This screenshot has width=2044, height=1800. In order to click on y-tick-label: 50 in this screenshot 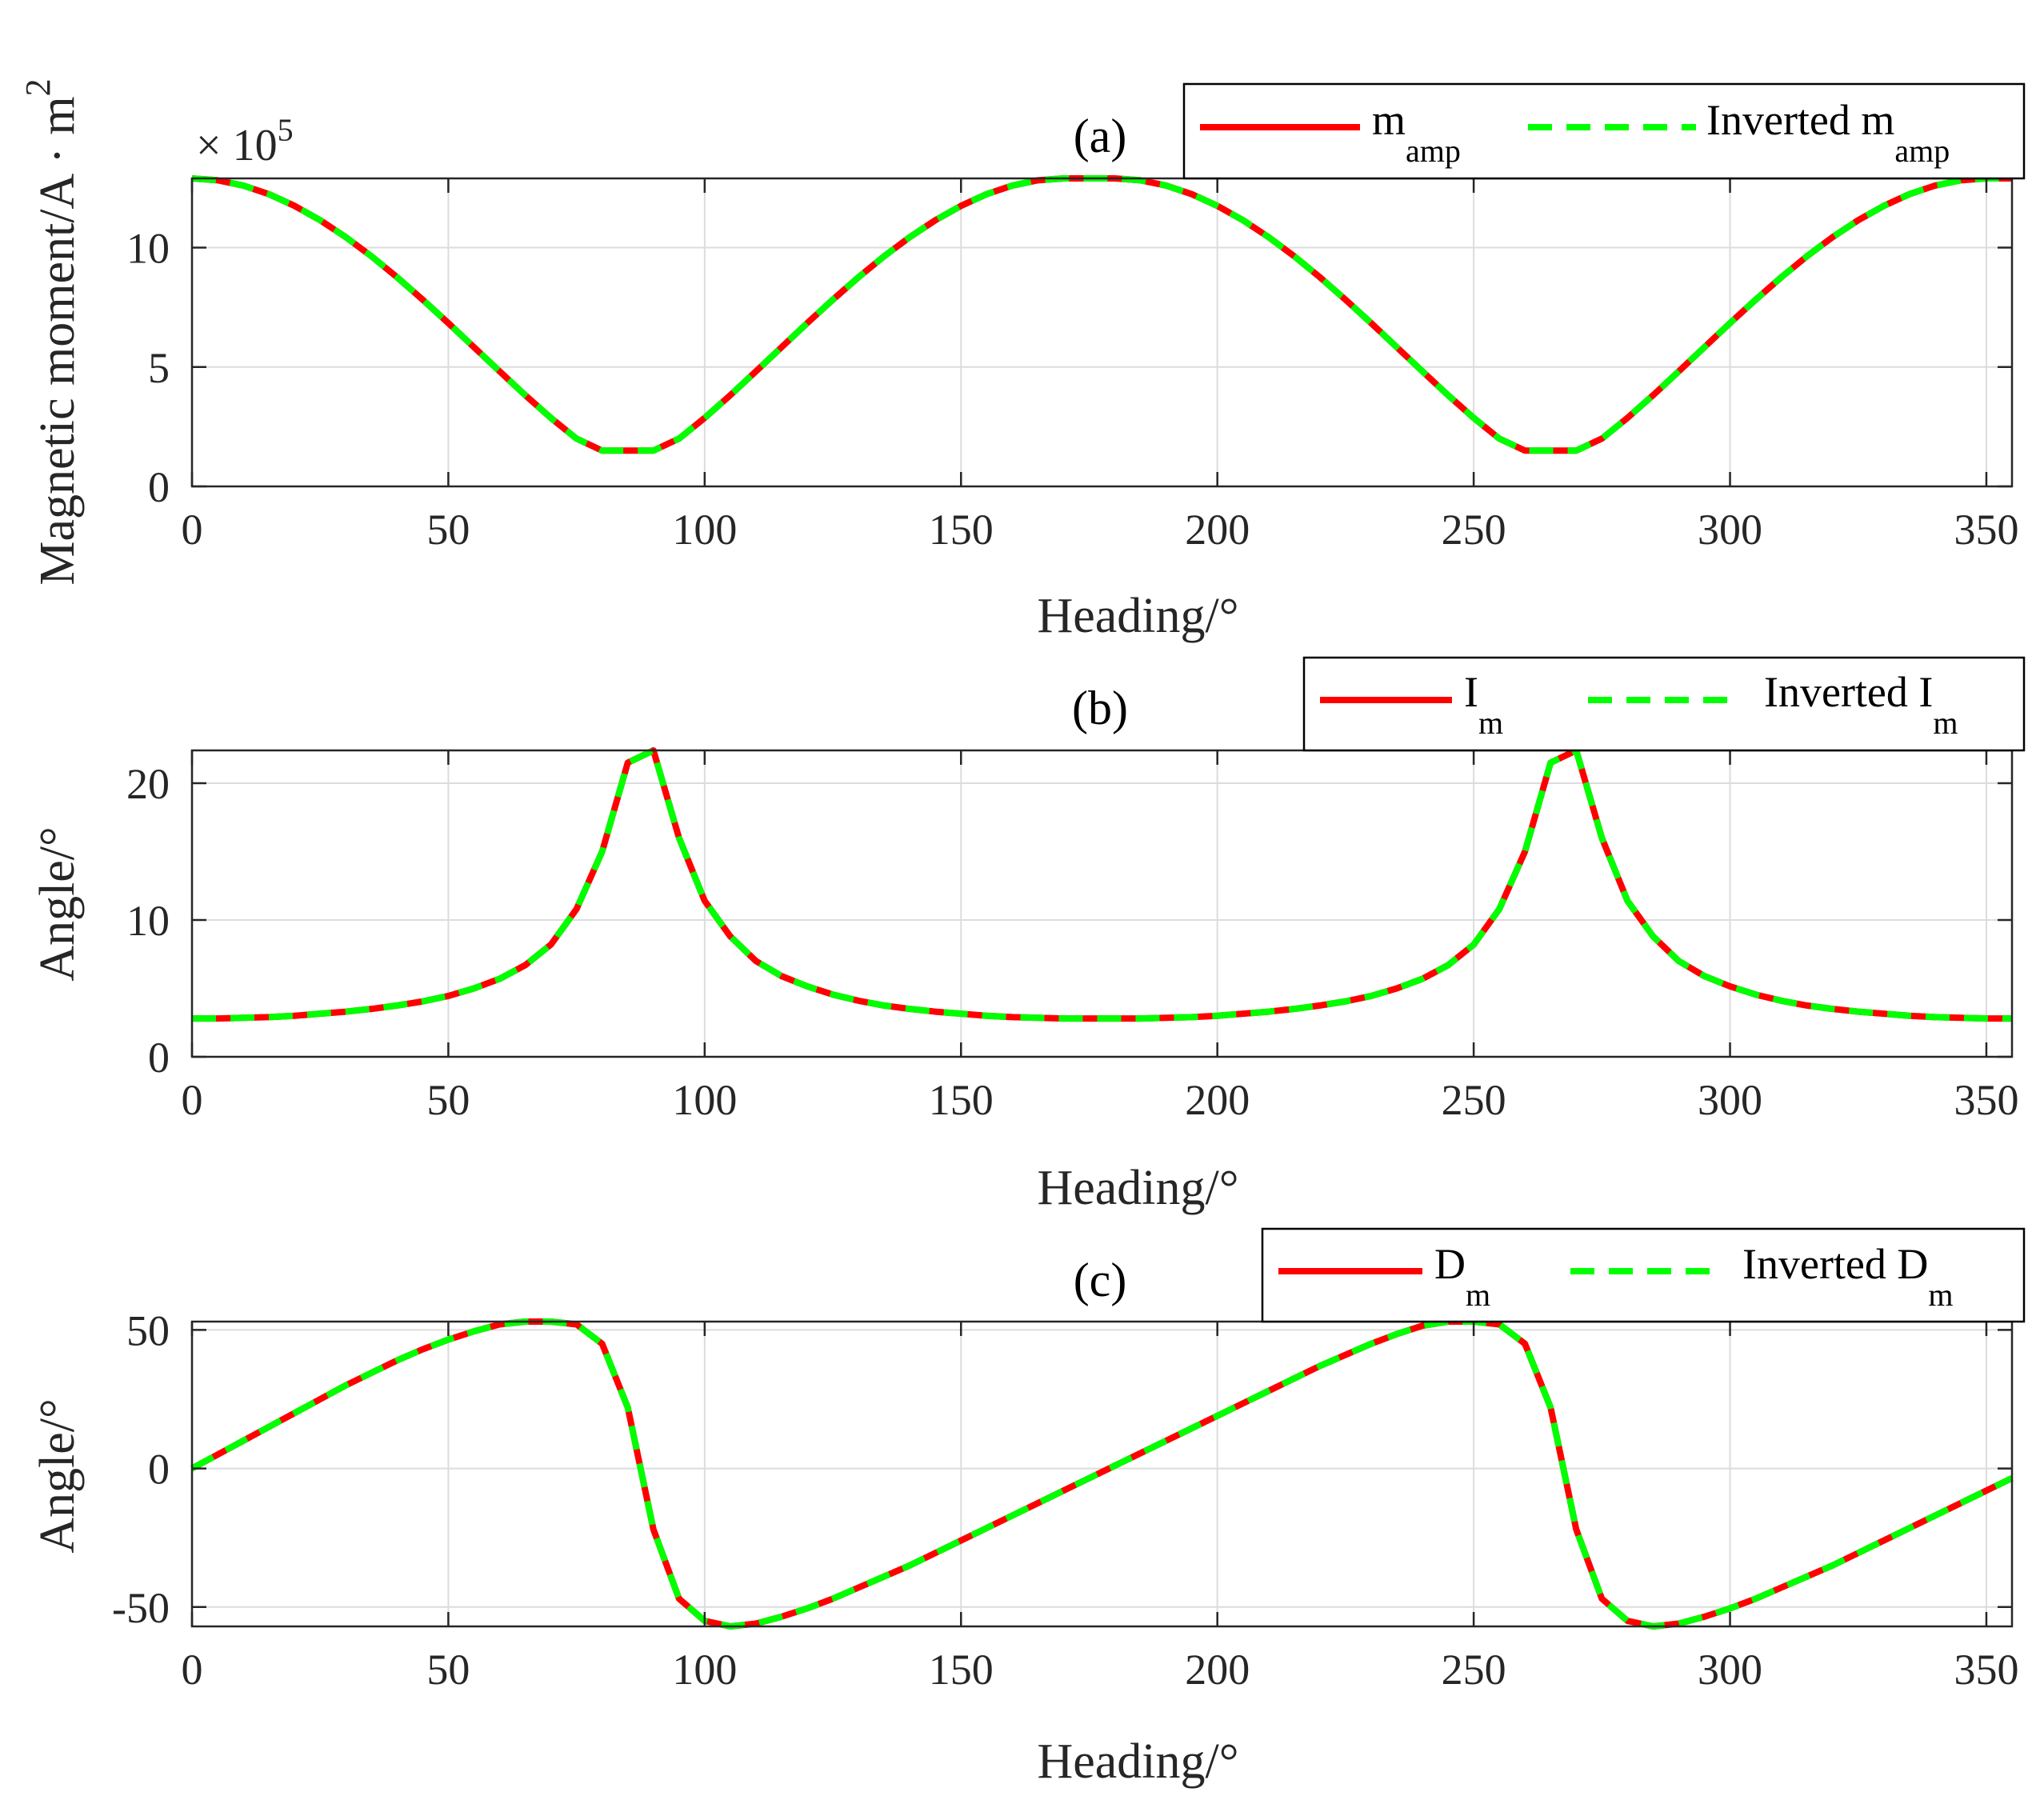, I will do `click(148, 1330)`.